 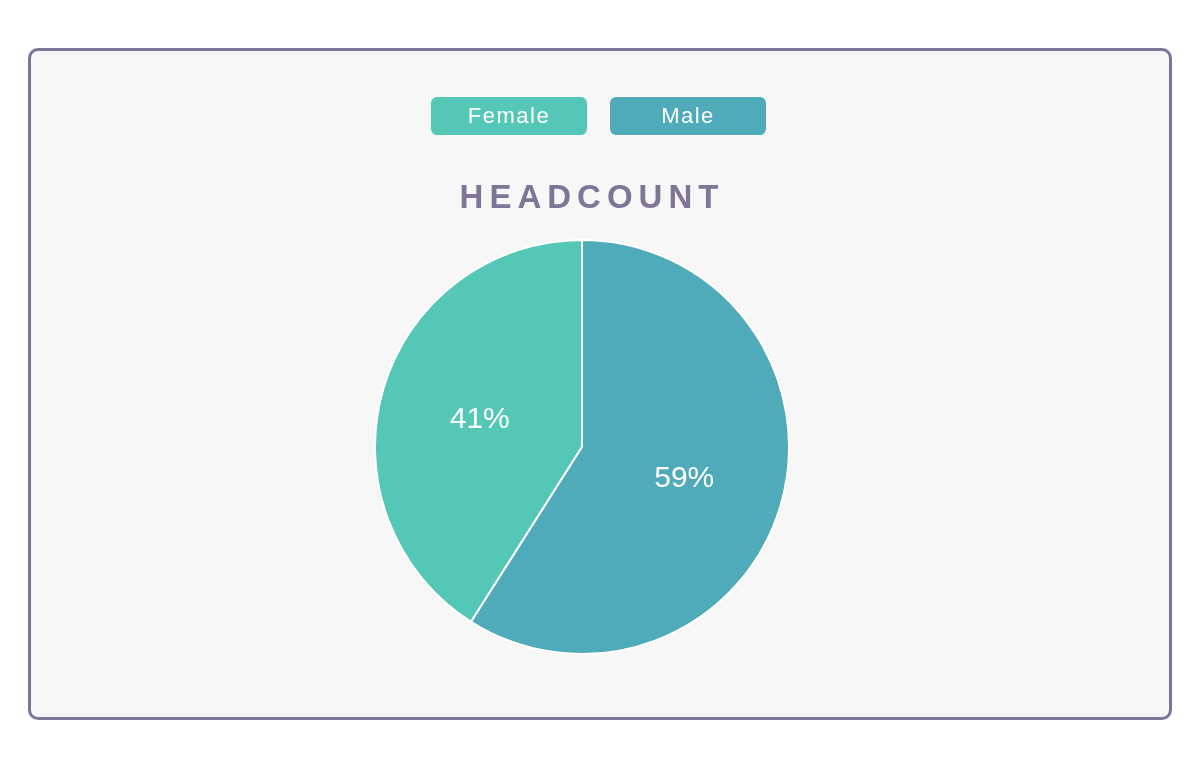 I want to click on text: HEADCOUNT, so click(x=592, y=197).